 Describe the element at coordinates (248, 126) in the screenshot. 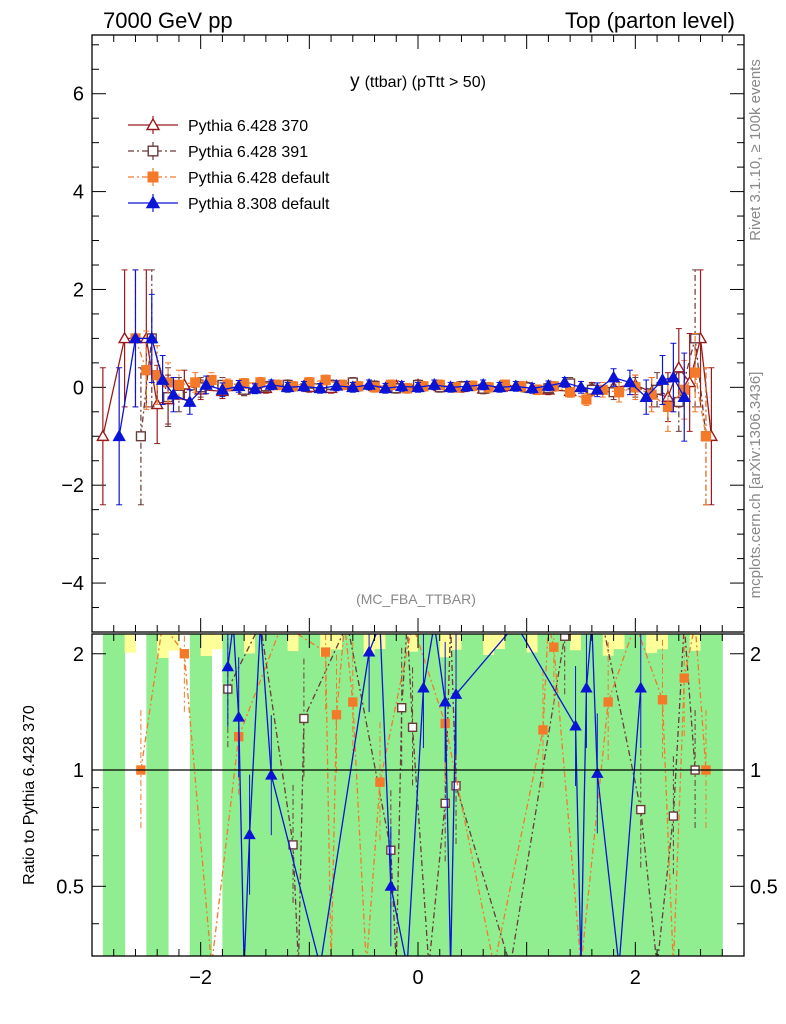

I see `legend-label: Pythia 6.428 370` at that location.